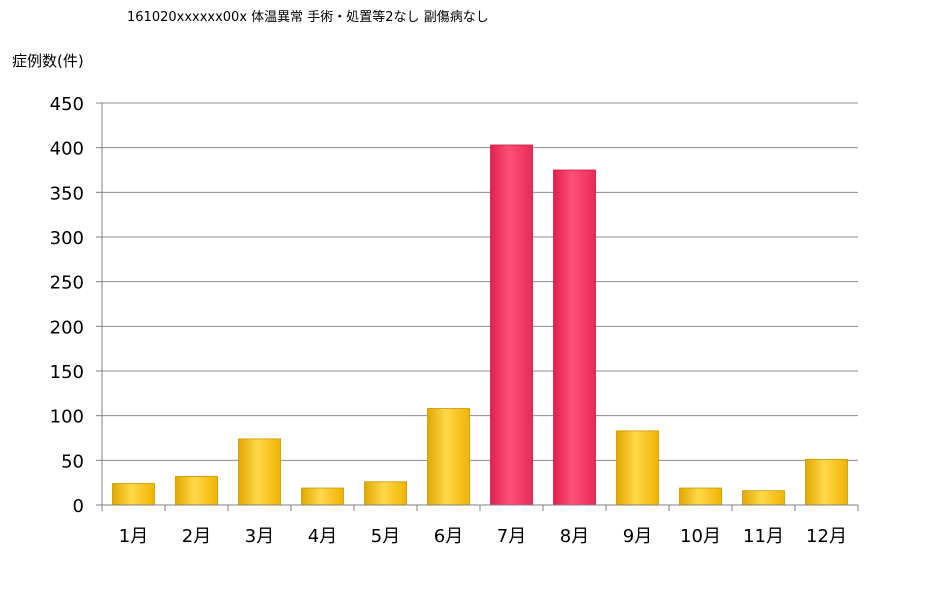 This screenshot has height=592, width=936. What do you see at coordinates (67, 238) in the screenshot?
I see `y-tick-label: 300` at bounding box center [67, 238].